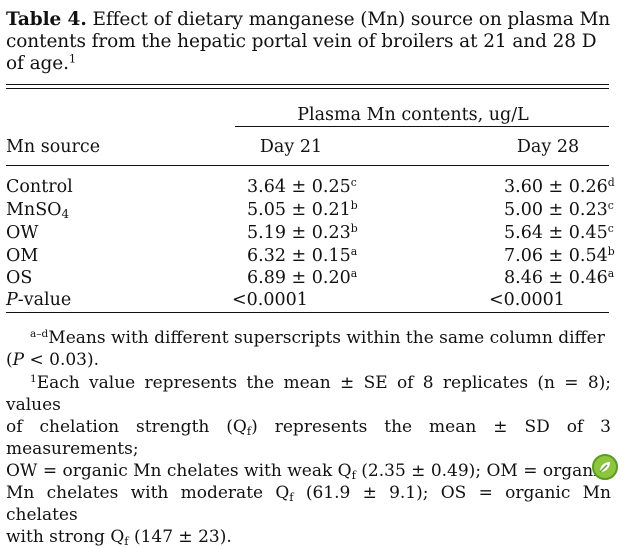 The image size is (625, 548). Describe the element at coordinates (302, 232) in the screenshot. I see `cell-day21-ow: 5.19 ± 0.23b` at that location.